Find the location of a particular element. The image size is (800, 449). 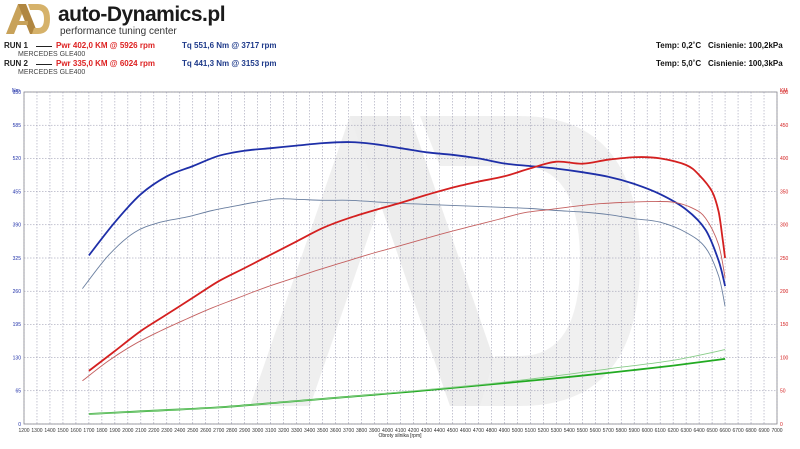

x-tick-label: 1900 is located at coordinates (114, 431).